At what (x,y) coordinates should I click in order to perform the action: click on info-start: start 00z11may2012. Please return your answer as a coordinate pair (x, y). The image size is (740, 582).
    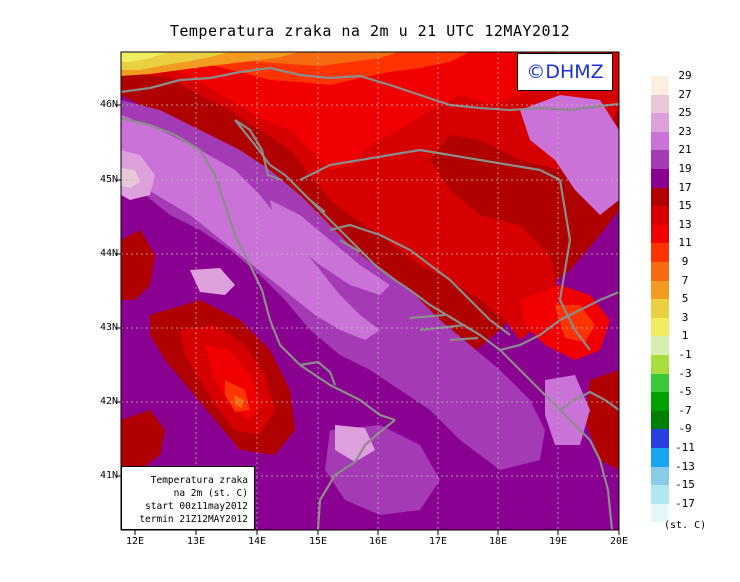
    Looking at the image, I should click on (196, 506).